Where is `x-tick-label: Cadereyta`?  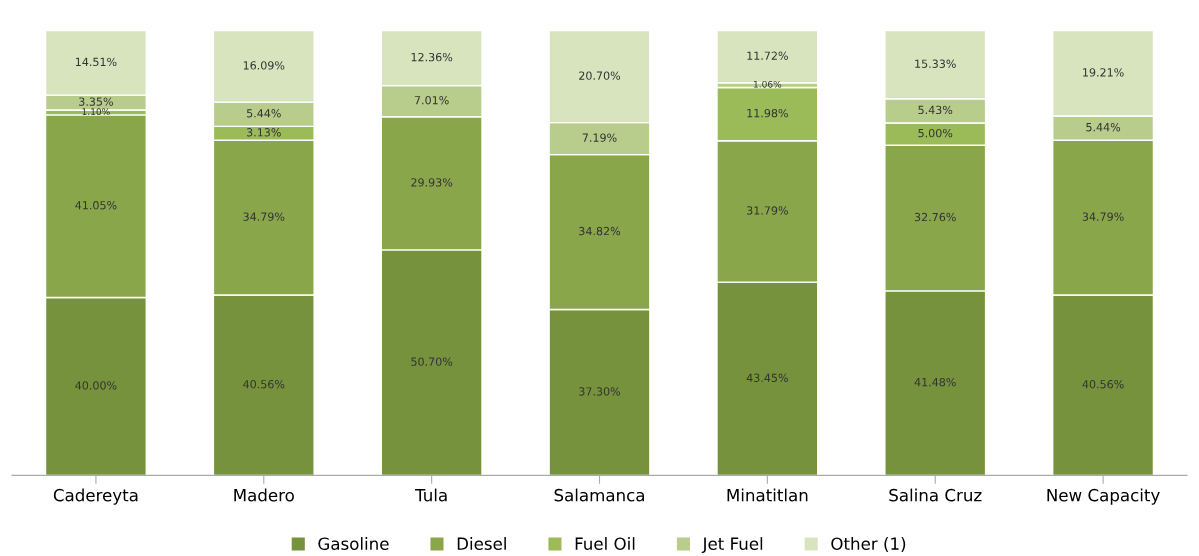 x-tick-label: Cadereyta is located at coordinates (95, 496).